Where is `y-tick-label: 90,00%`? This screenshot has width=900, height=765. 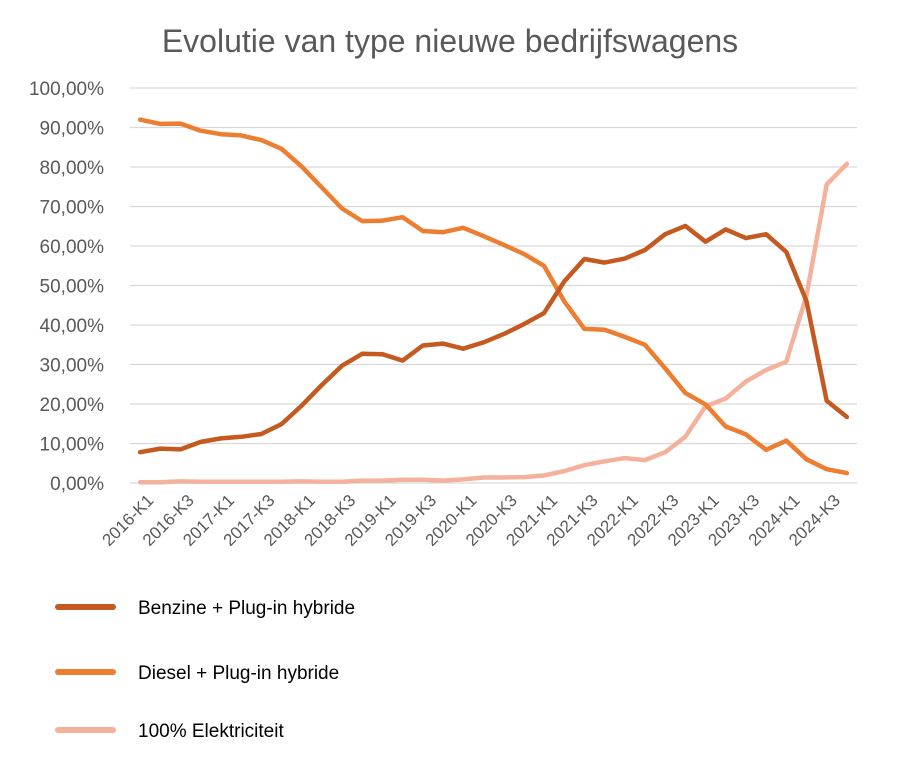 y-tick-label: 90,00% is located at coordinates (72, 129).